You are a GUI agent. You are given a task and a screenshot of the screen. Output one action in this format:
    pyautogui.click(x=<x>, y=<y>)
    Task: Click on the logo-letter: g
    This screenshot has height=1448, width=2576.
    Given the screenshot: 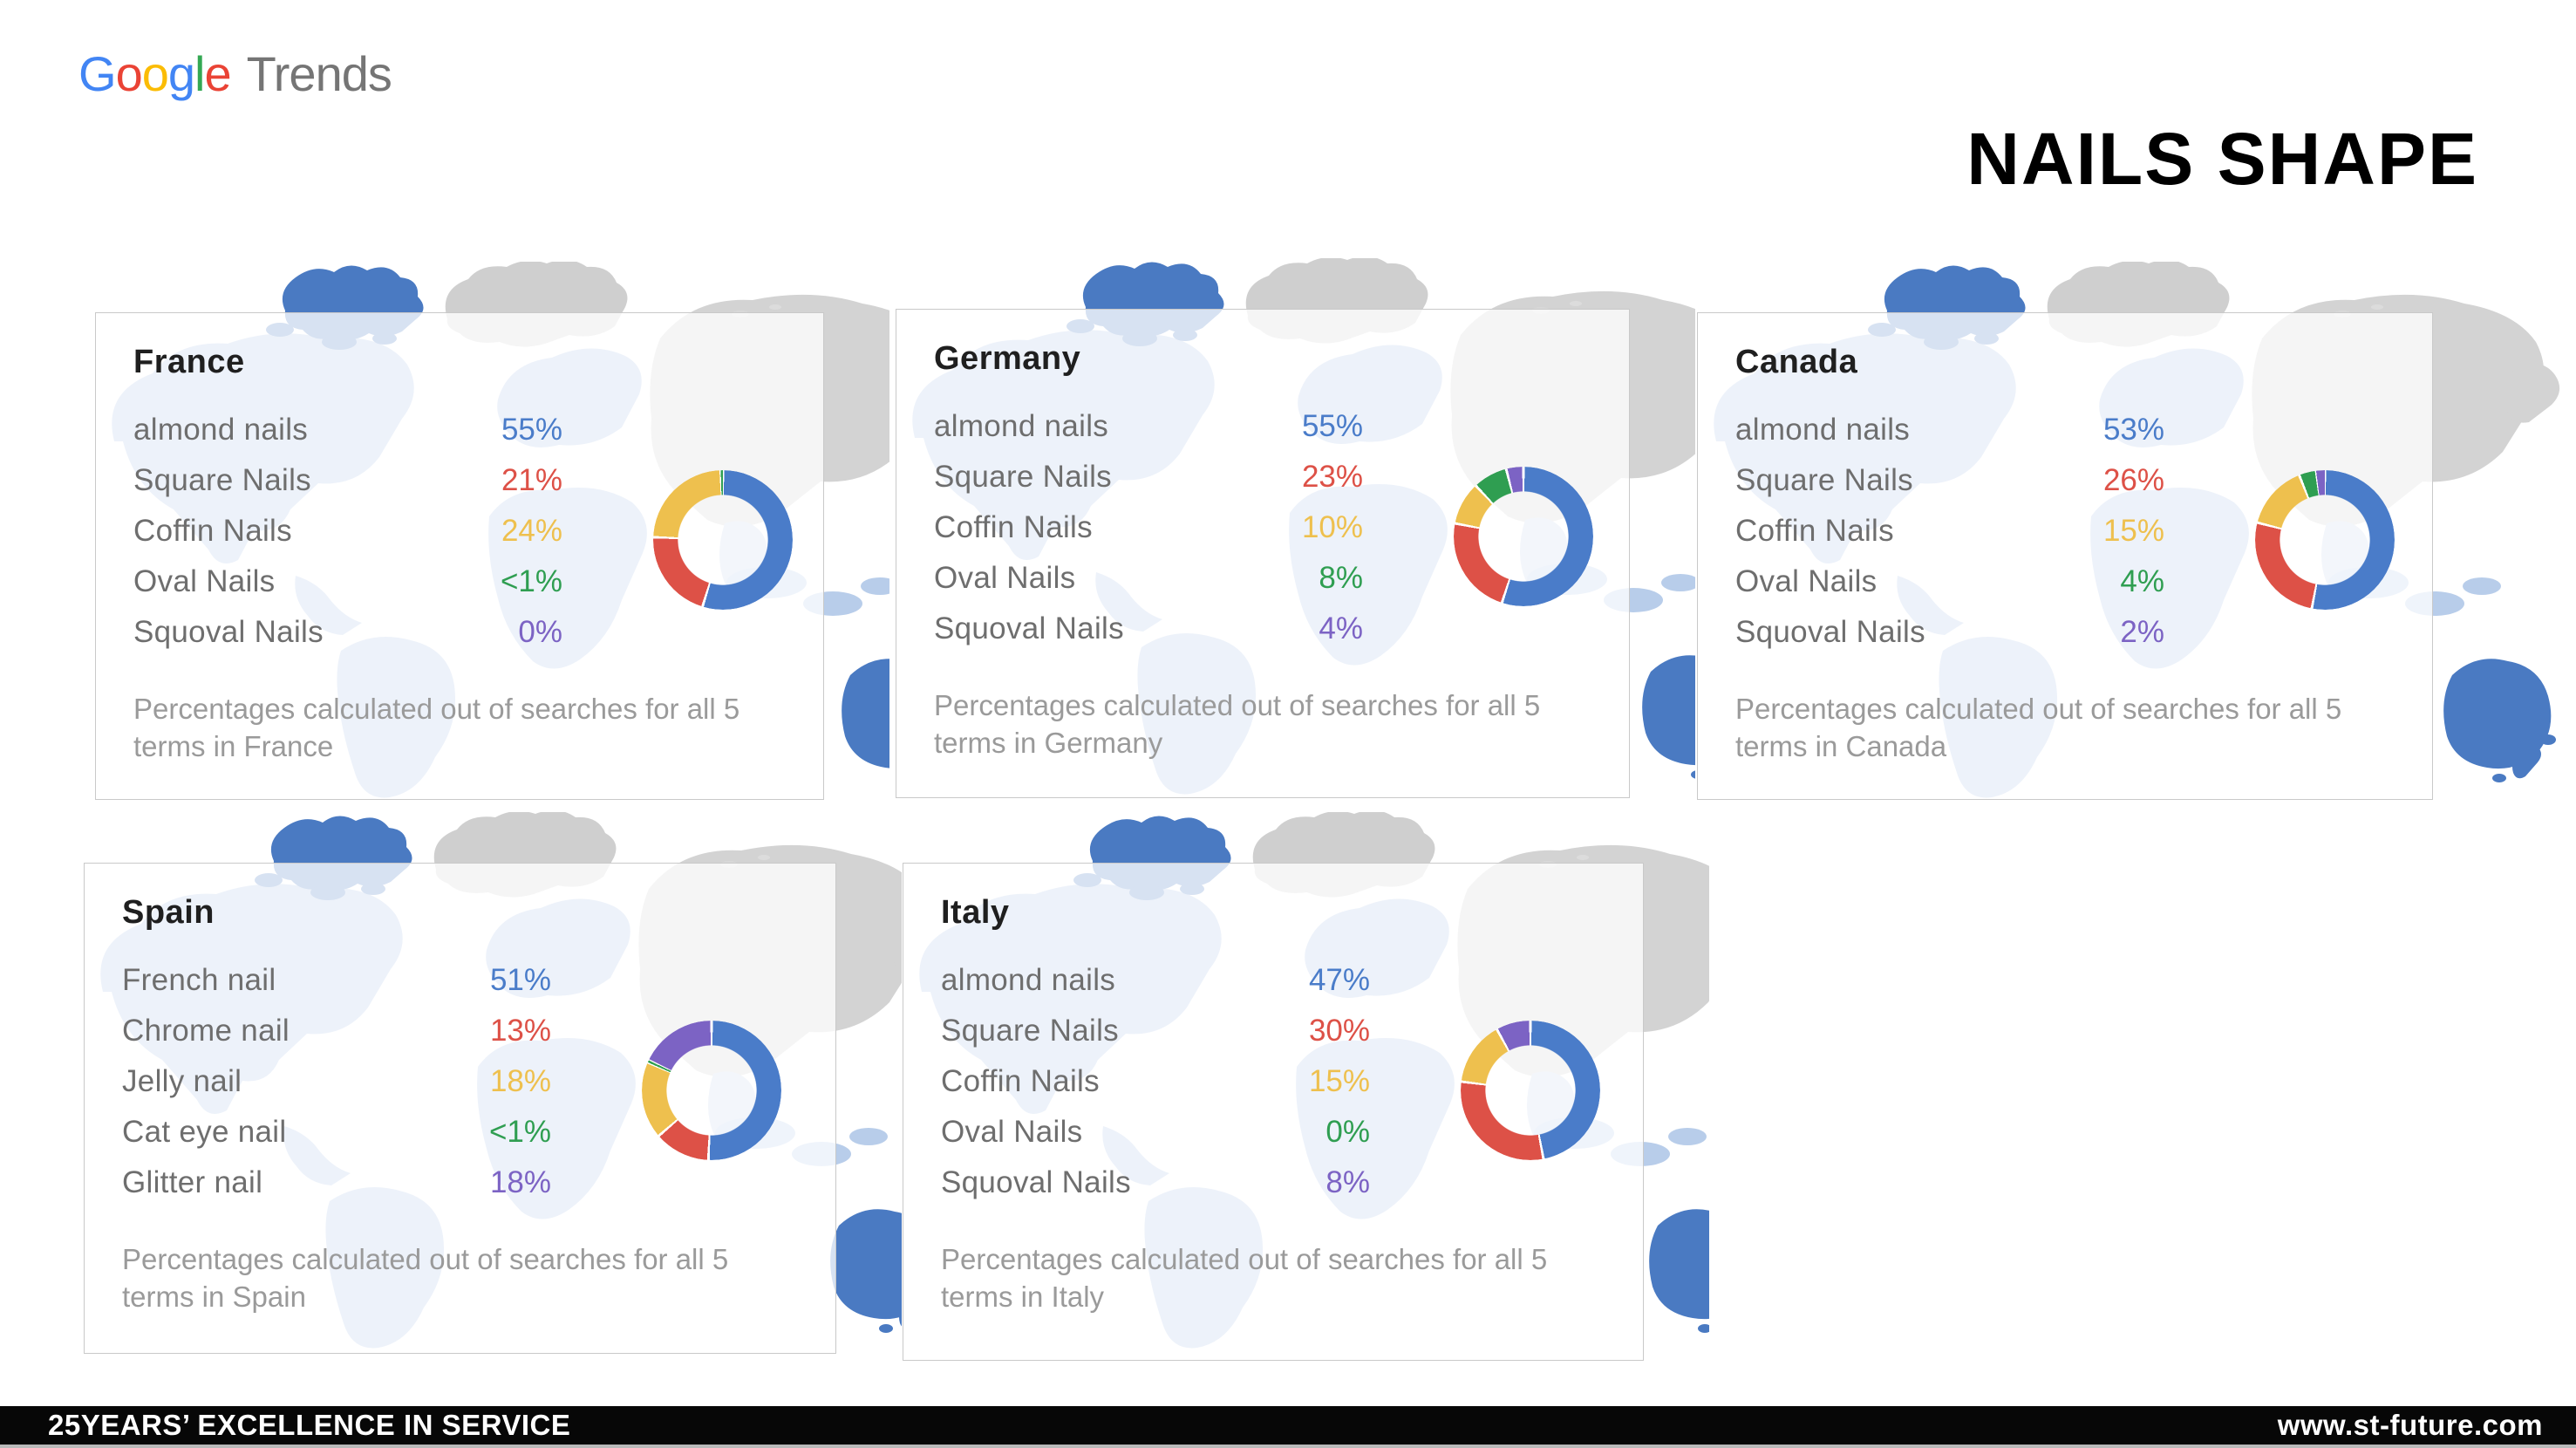 What is the action you would take?
    pyautogui.click(x=181, y=74)
    